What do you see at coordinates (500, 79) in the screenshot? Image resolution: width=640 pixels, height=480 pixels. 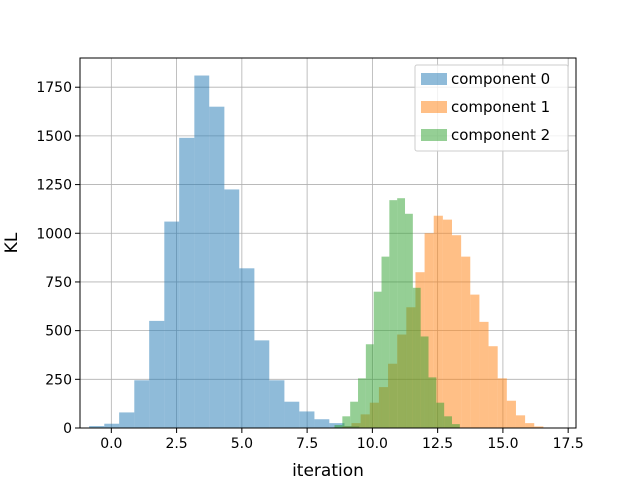 I see `legend-label-component-0: component 0` at bounding box center [500, 79].